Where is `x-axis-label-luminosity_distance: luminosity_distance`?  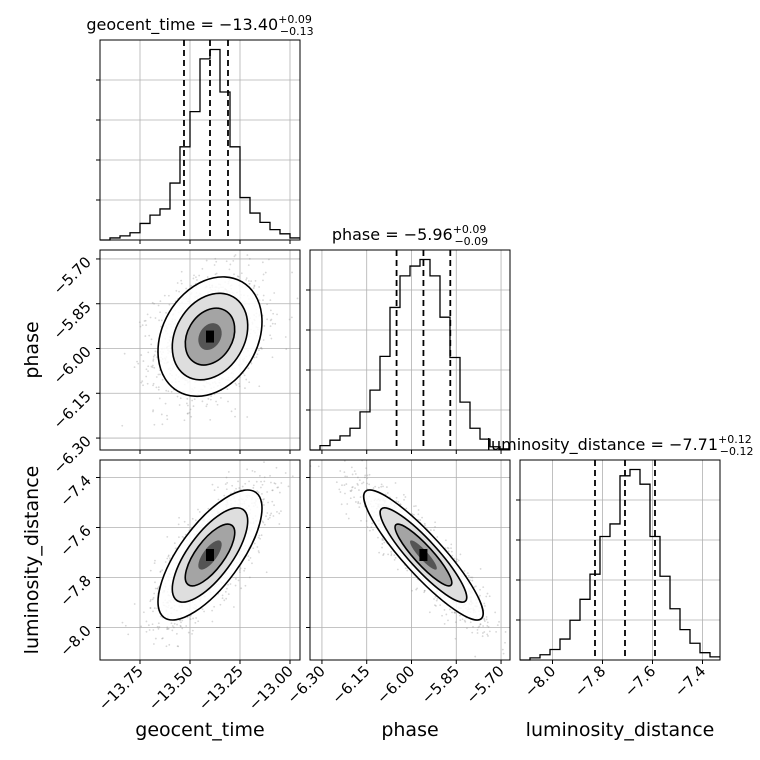 x-axis-label-luminosity_distance: luminosity_distance is located at coordinates (620, 730).